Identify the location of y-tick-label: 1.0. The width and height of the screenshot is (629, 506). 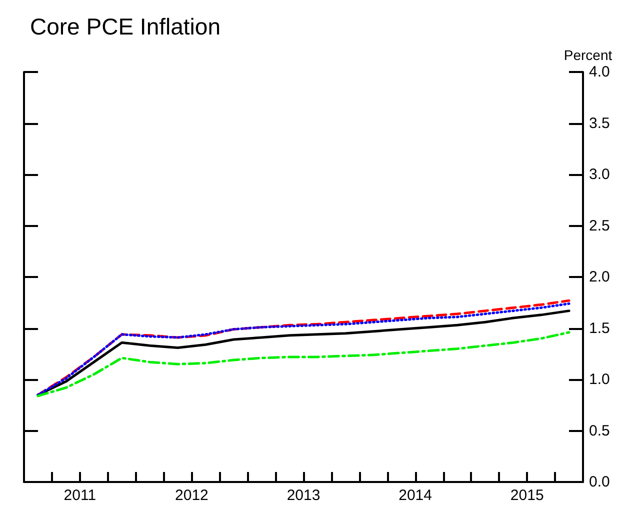
(599, 379).